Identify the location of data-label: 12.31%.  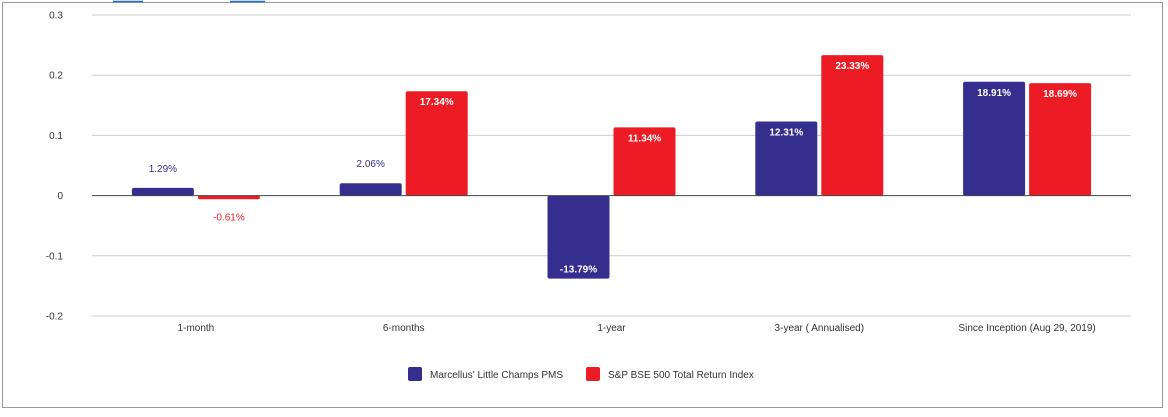
(786, 132).